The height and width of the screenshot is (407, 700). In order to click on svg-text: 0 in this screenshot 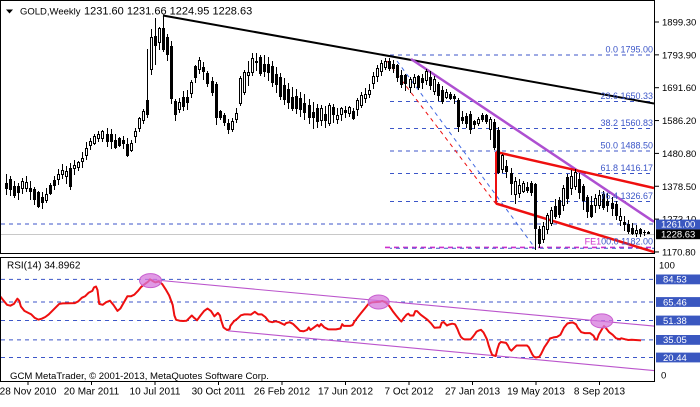, I will do `click(663, 376)`.